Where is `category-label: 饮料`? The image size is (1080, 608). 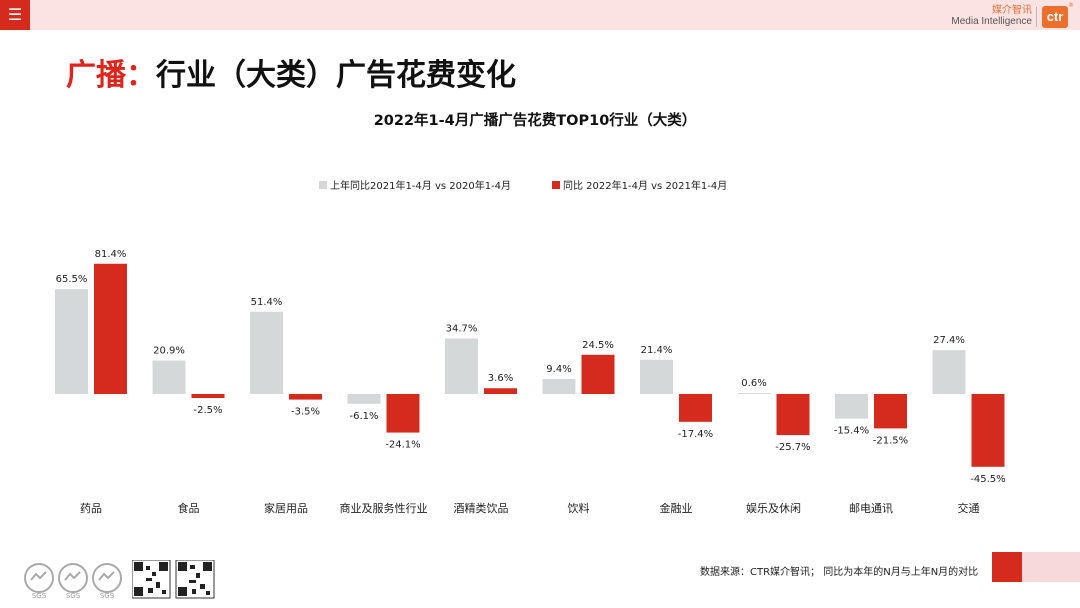 category-label: 饮料 is located at coordinates (579, 508).